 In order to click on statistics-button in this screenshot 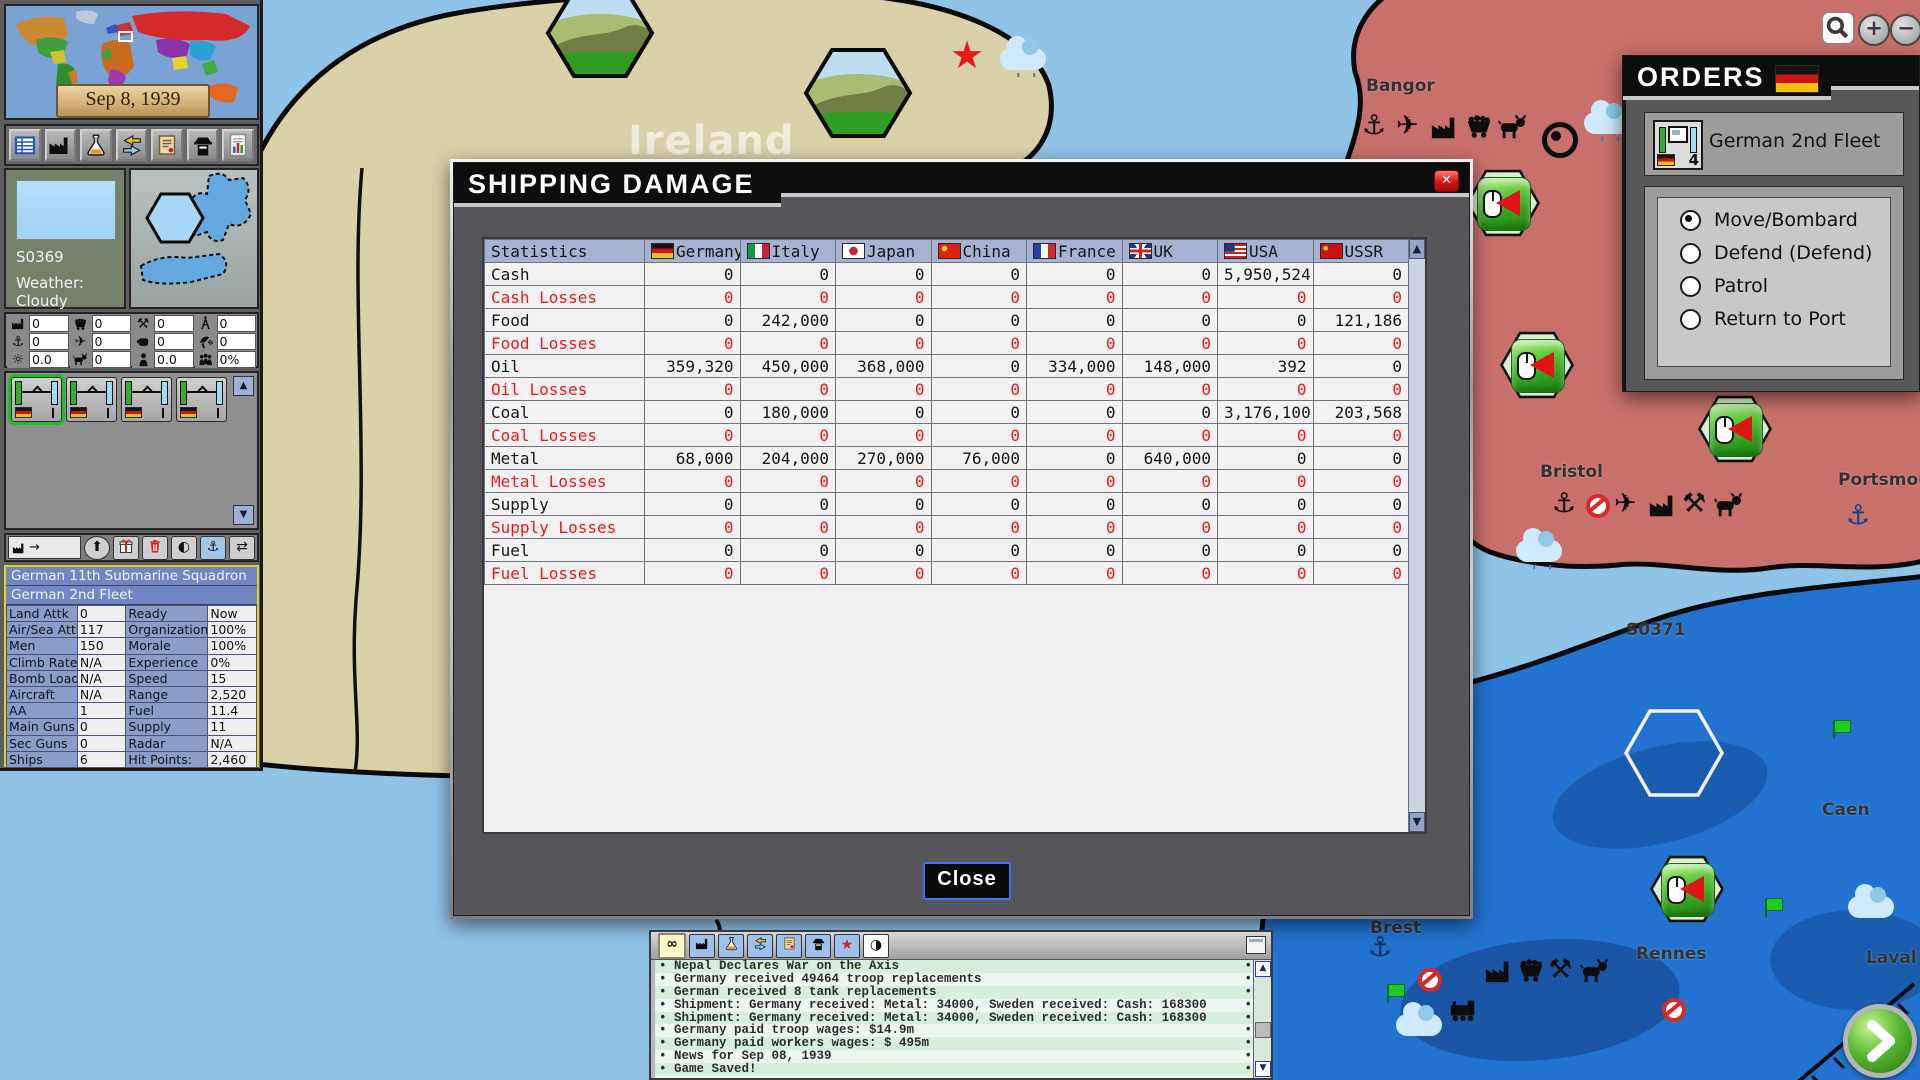, I will do `click(238, 145)`.